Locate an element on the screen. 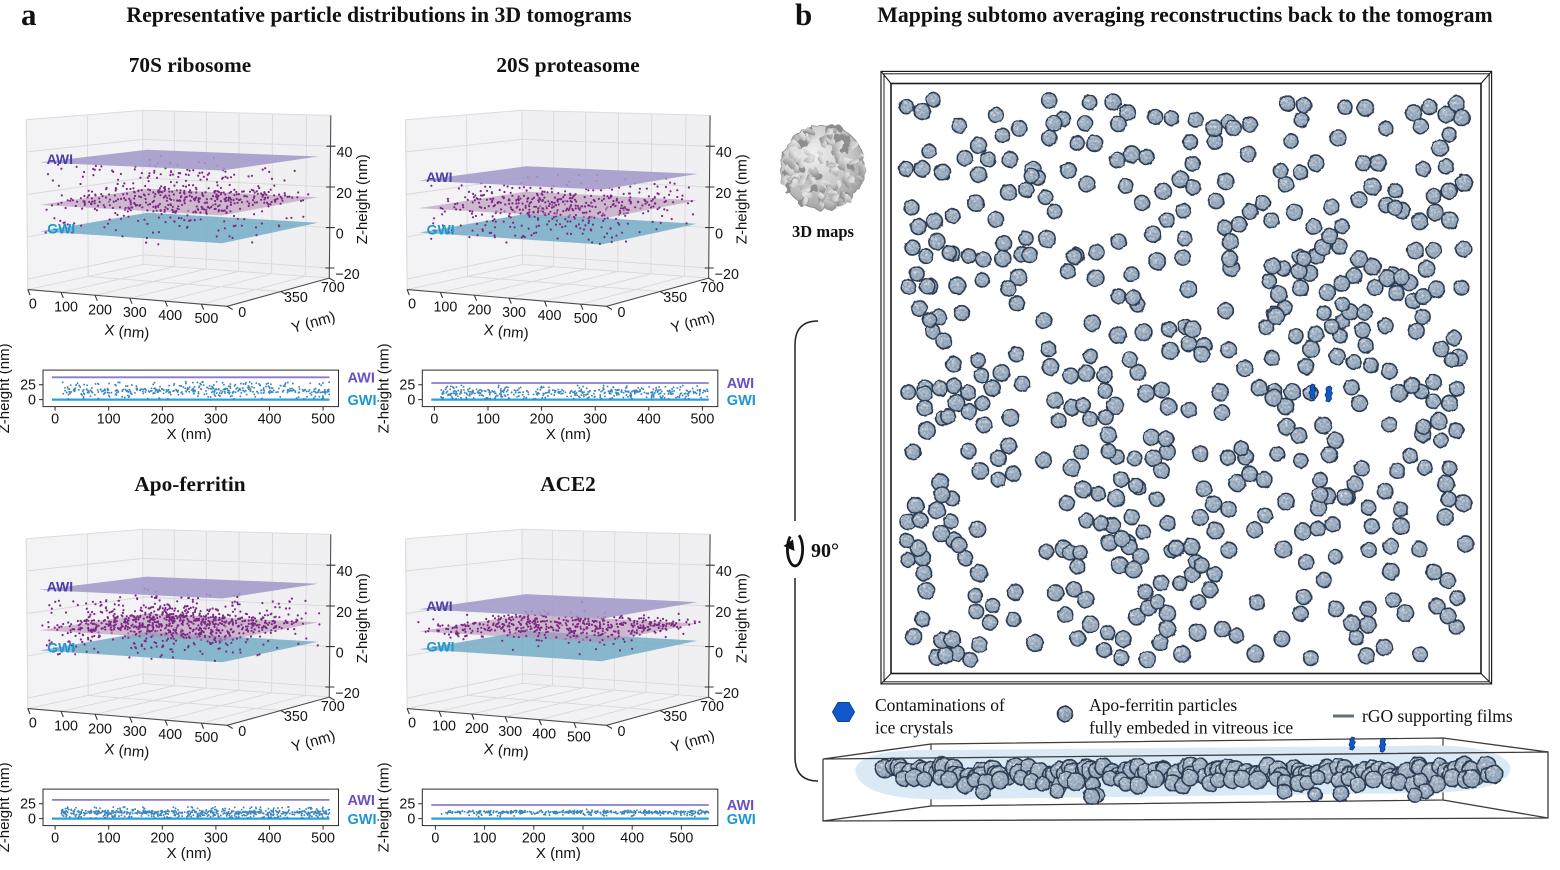  svg-text: 70S ribosome is located at coordinates (190, 65).